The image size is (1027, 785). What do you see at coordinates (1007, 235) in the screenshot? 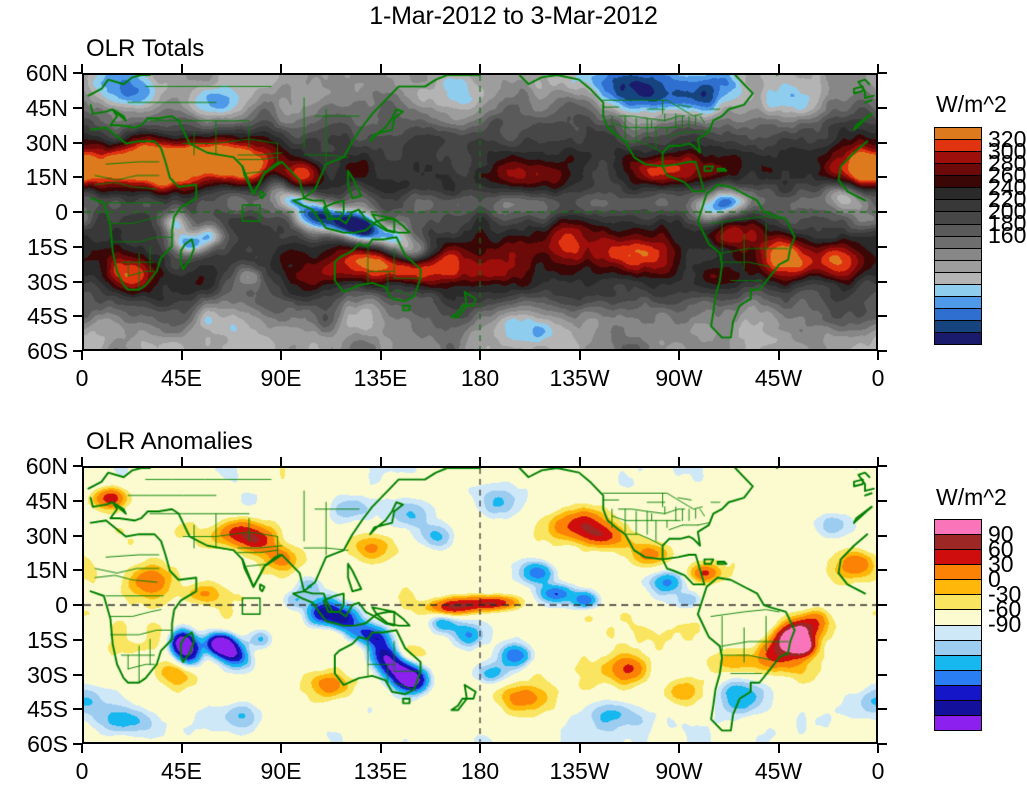
I see `colorbar-tick-label: 160` at bounding box center [1007, 235].